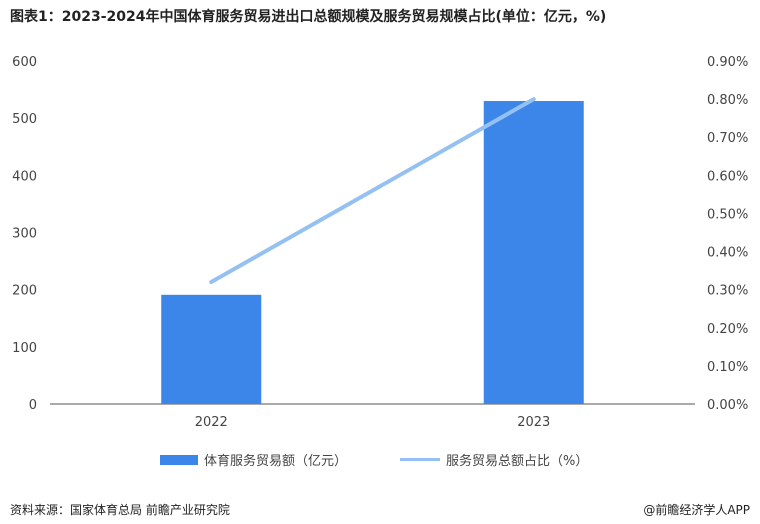 This screenshot has width=760, height=524. I want to click on right-tick-label: 0.60%, so click(727, 176).